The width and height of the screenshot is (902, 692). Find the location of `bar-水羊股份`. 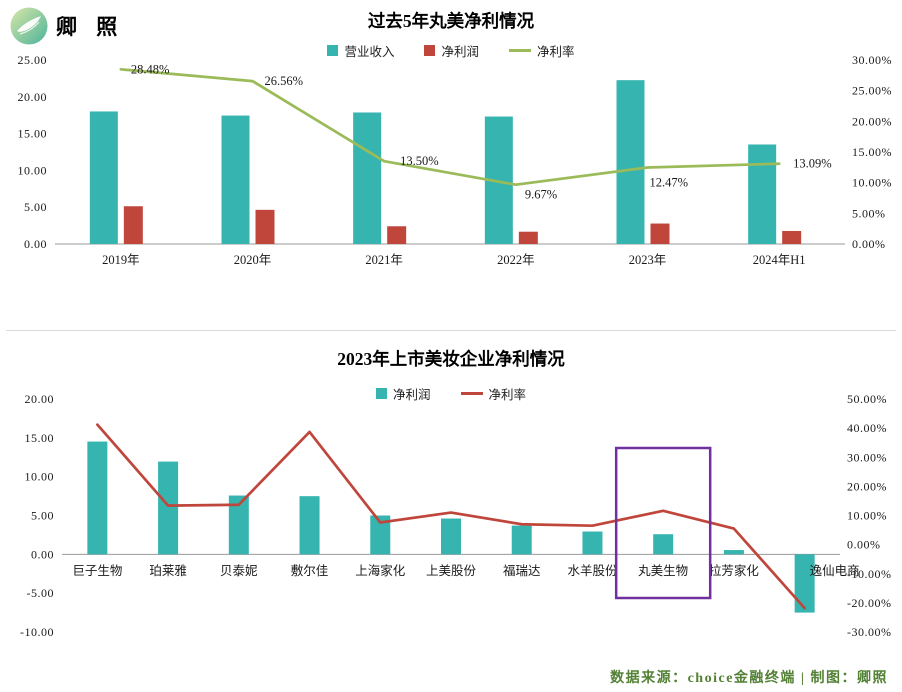

bar-水羊股份 is located at coordinates (592, 543).